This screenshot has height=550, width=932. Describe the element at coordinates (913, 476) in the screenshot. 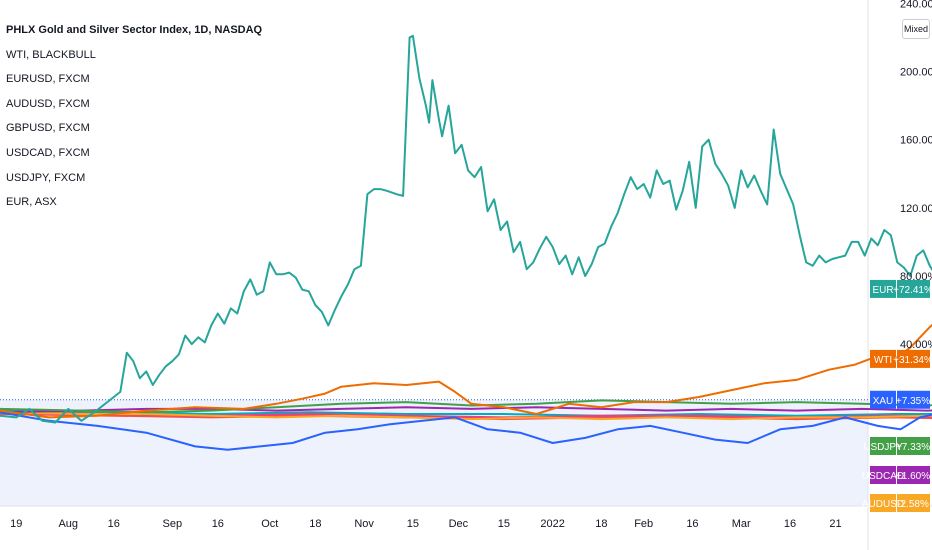

I see `last-value-percent: +1.60%` at that location.